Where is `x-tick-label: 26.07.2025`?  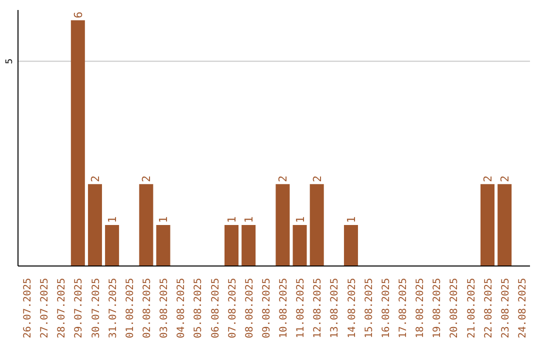
x-tick-label: 26.07.2025 is located at coordinates (28, 308).